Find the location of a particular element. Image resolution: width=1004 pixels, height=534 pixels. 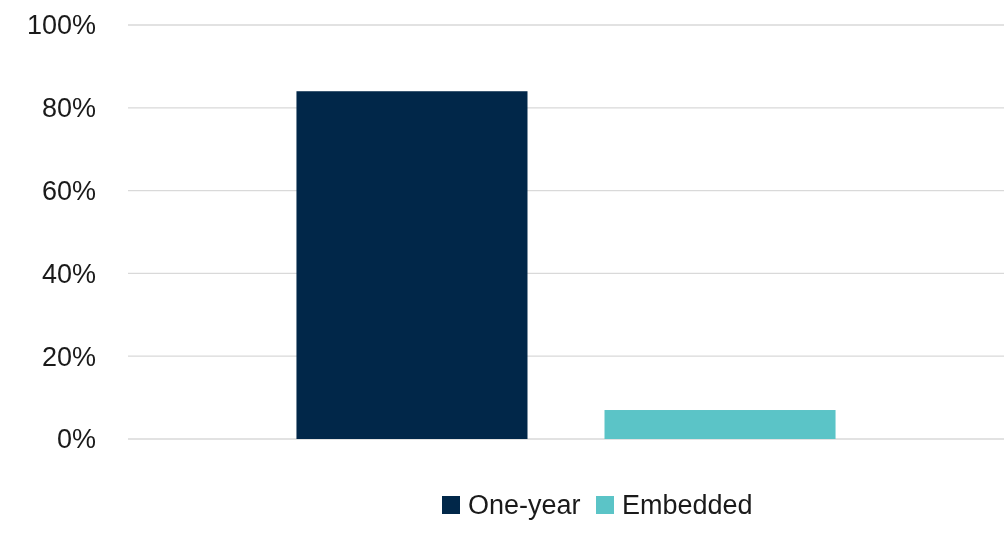

y-tick-label: 0% is located at coordinates (76, 439).